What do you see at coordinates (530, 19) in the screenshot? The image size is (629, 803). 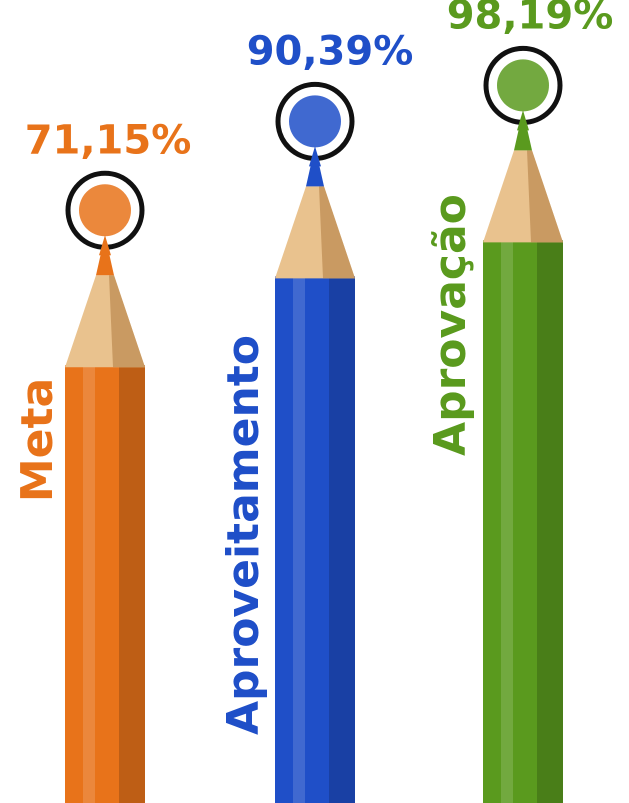 I see `value-label: 98,19%` at bounding box center [530, 19].